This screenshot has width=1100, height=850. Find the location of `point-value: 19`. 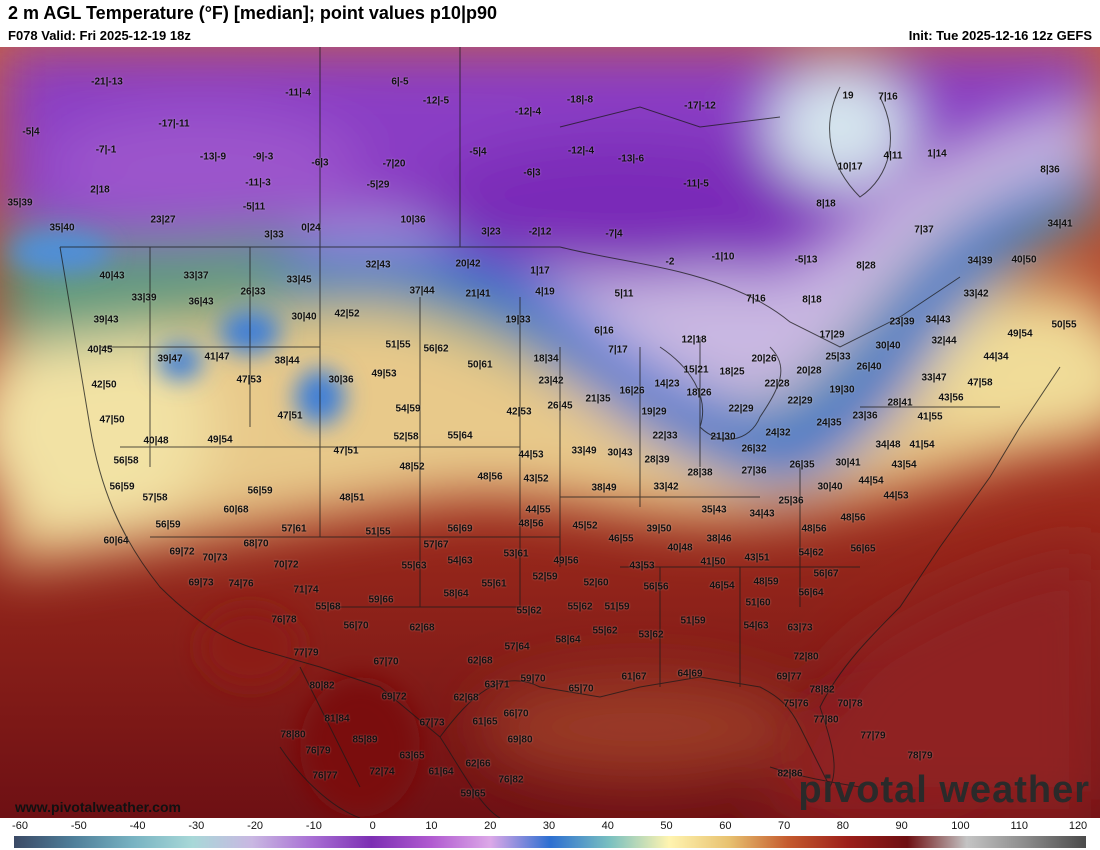

point-value: 19 is located at coordinates (848, 96).